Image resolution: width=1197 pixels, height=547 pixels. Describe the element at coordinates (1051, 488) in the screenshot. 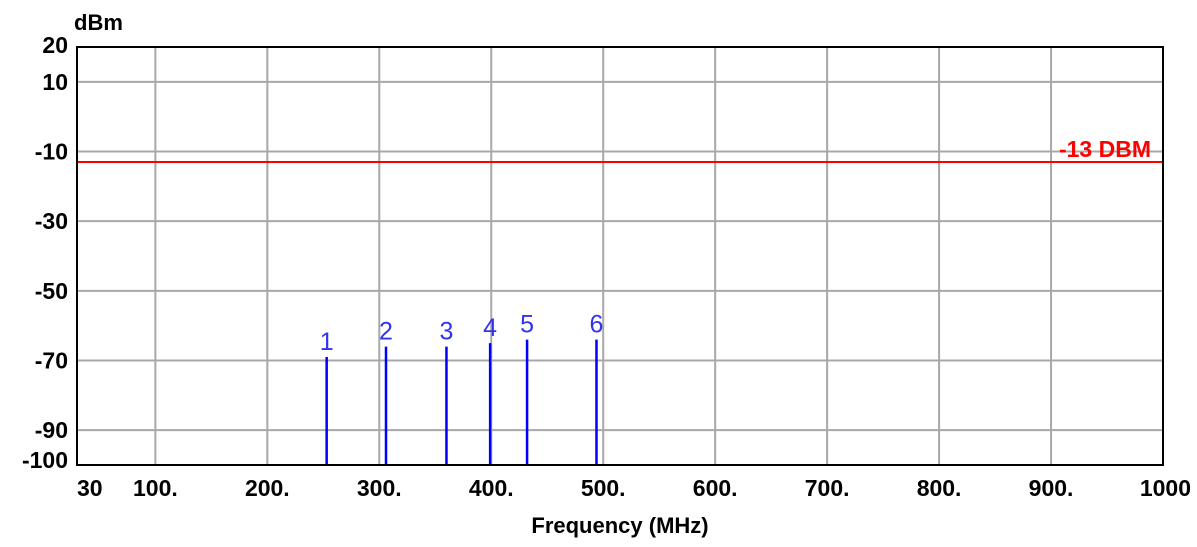

I see `x-tick-label: 900.` at that location.